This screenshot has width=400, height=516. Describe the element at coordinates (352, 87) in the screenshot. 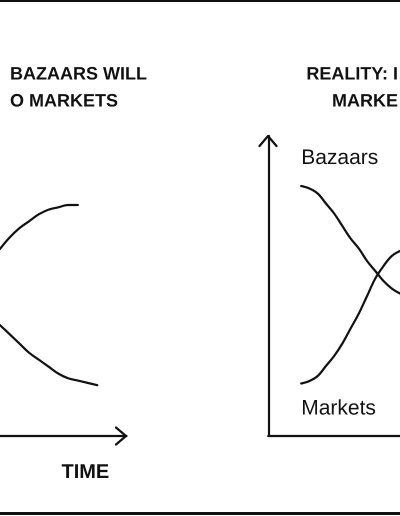

I see `chart-title: REALITY: I MARKE` at that location.